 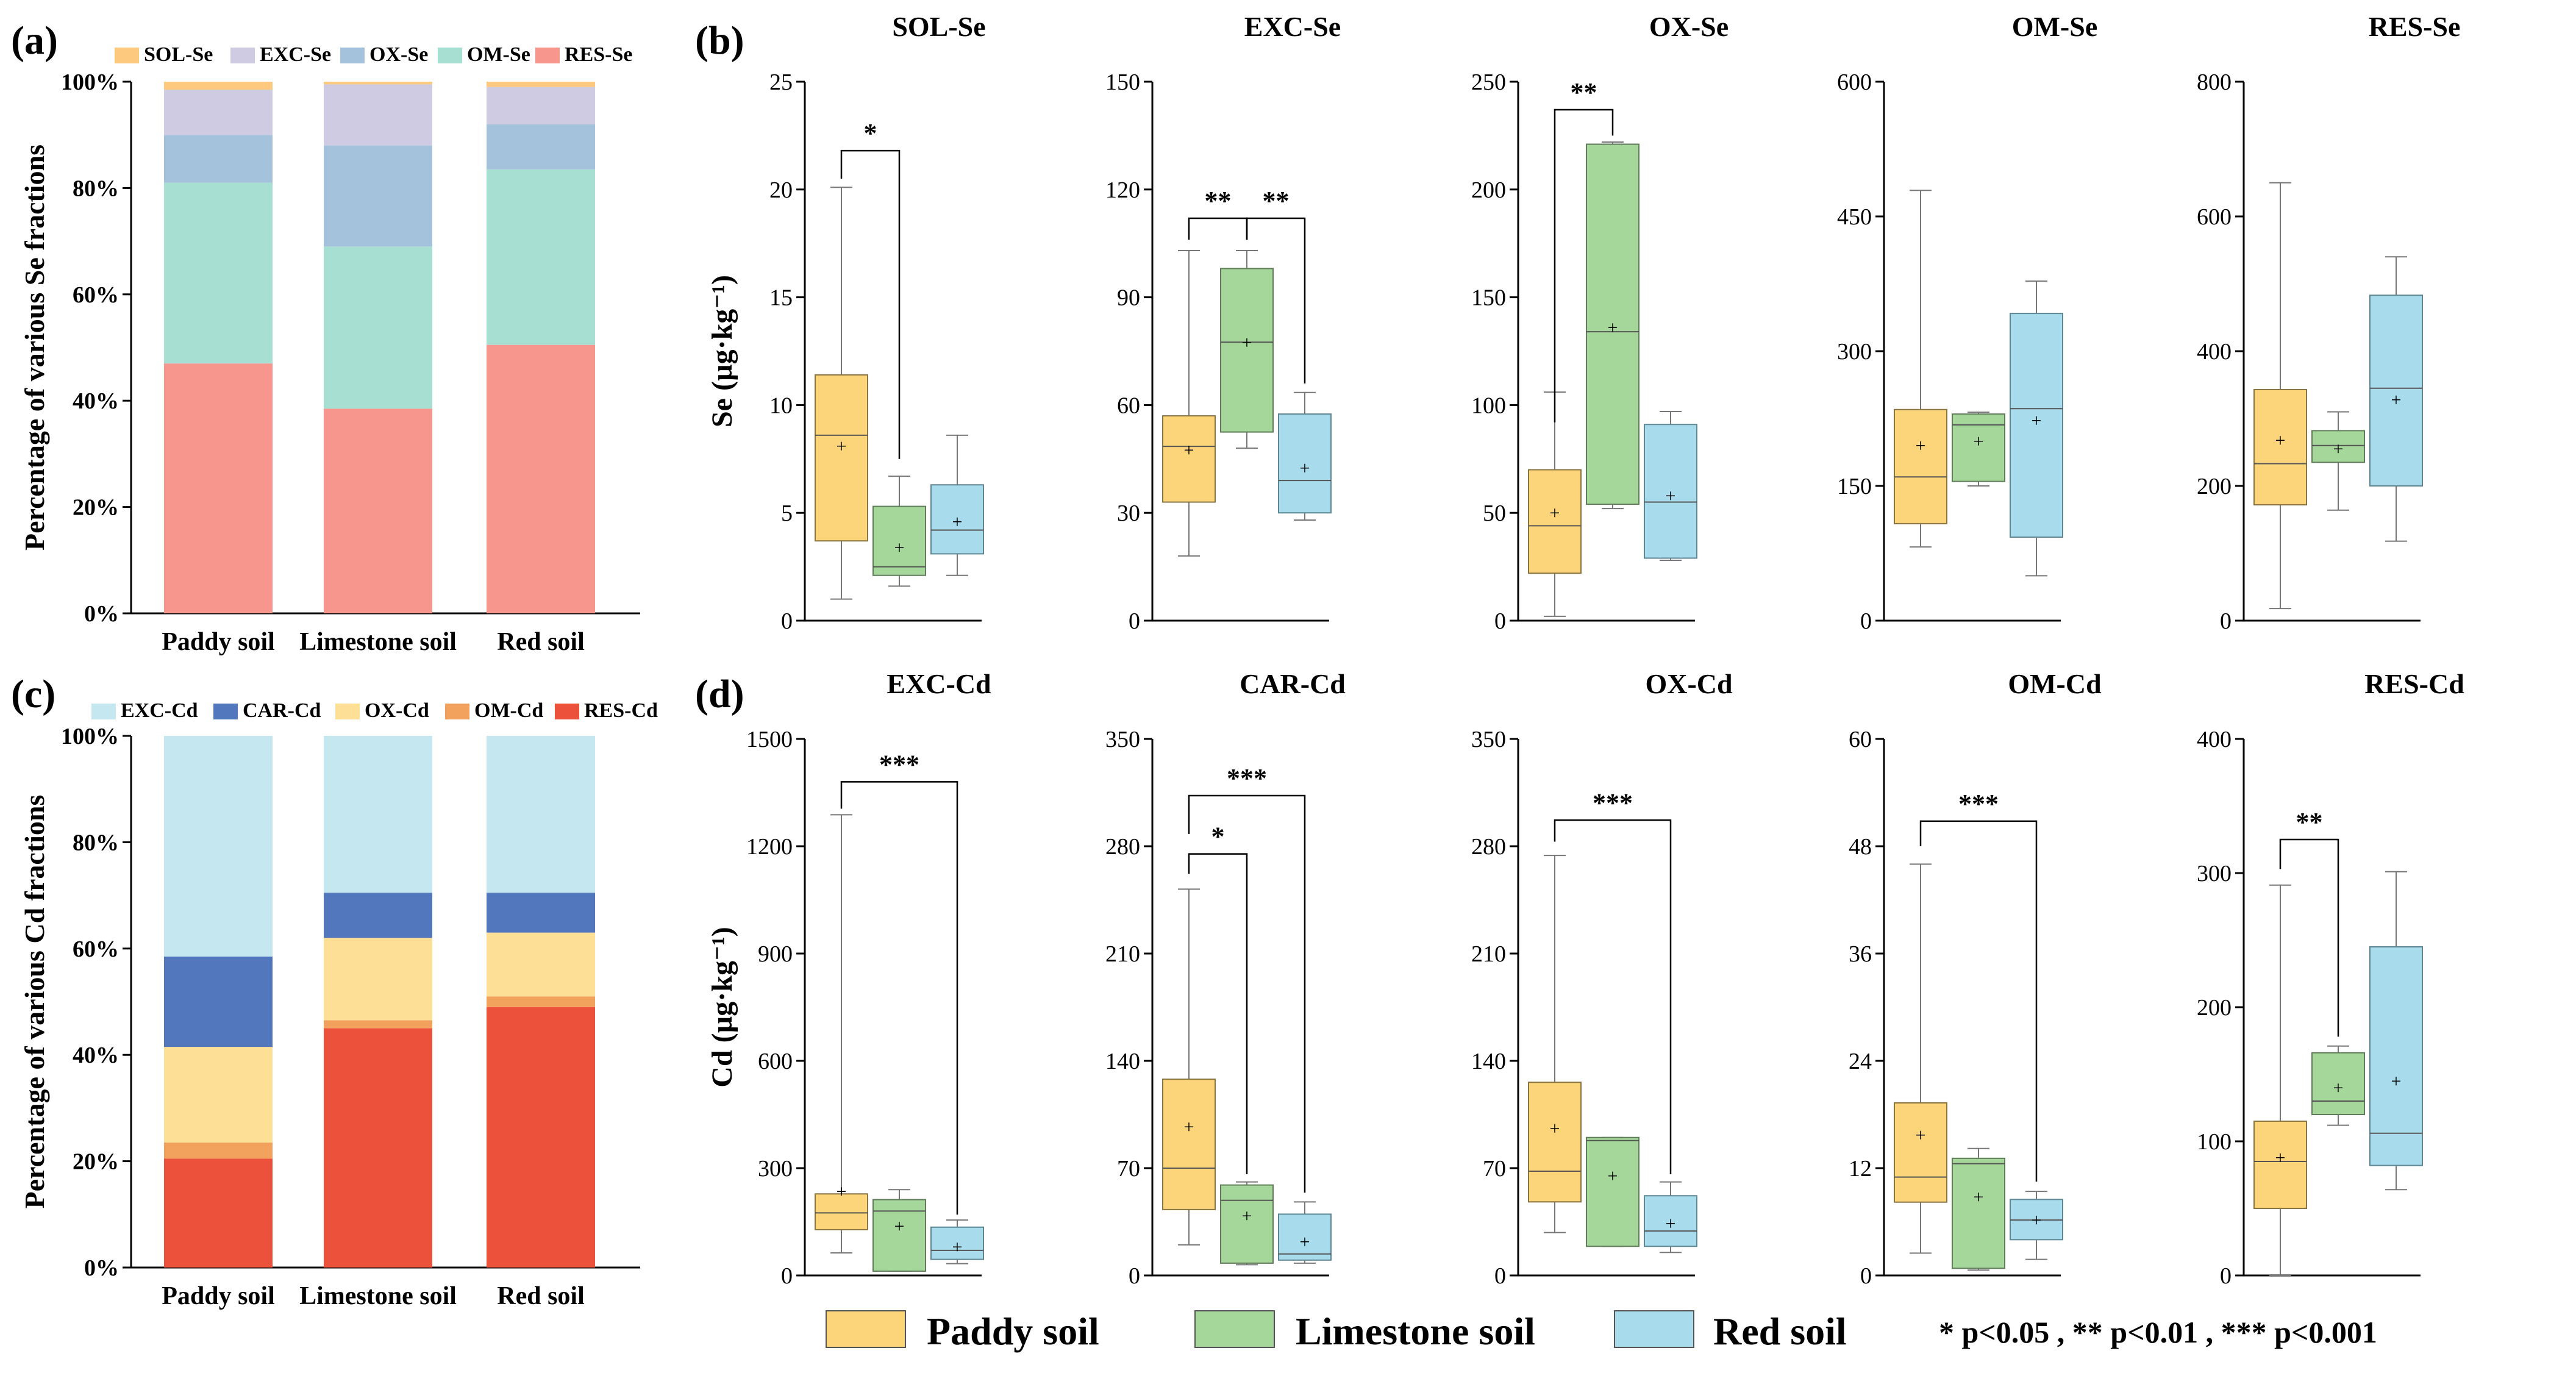 What do you see at coordinates (720, 694) in the screenshot?
I see `panel-label-d: (d)` at bounding box center [720, 694].